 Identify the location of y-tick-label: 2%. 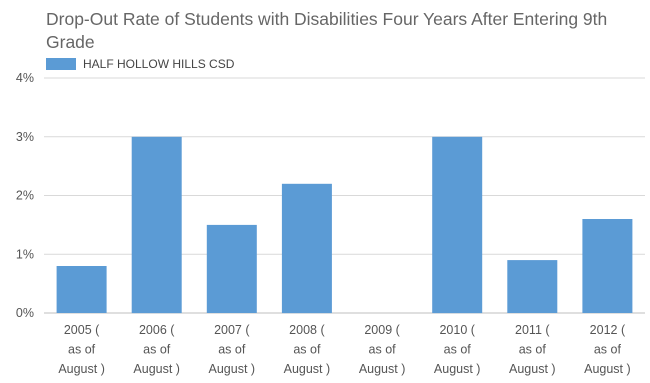
(25, 196).